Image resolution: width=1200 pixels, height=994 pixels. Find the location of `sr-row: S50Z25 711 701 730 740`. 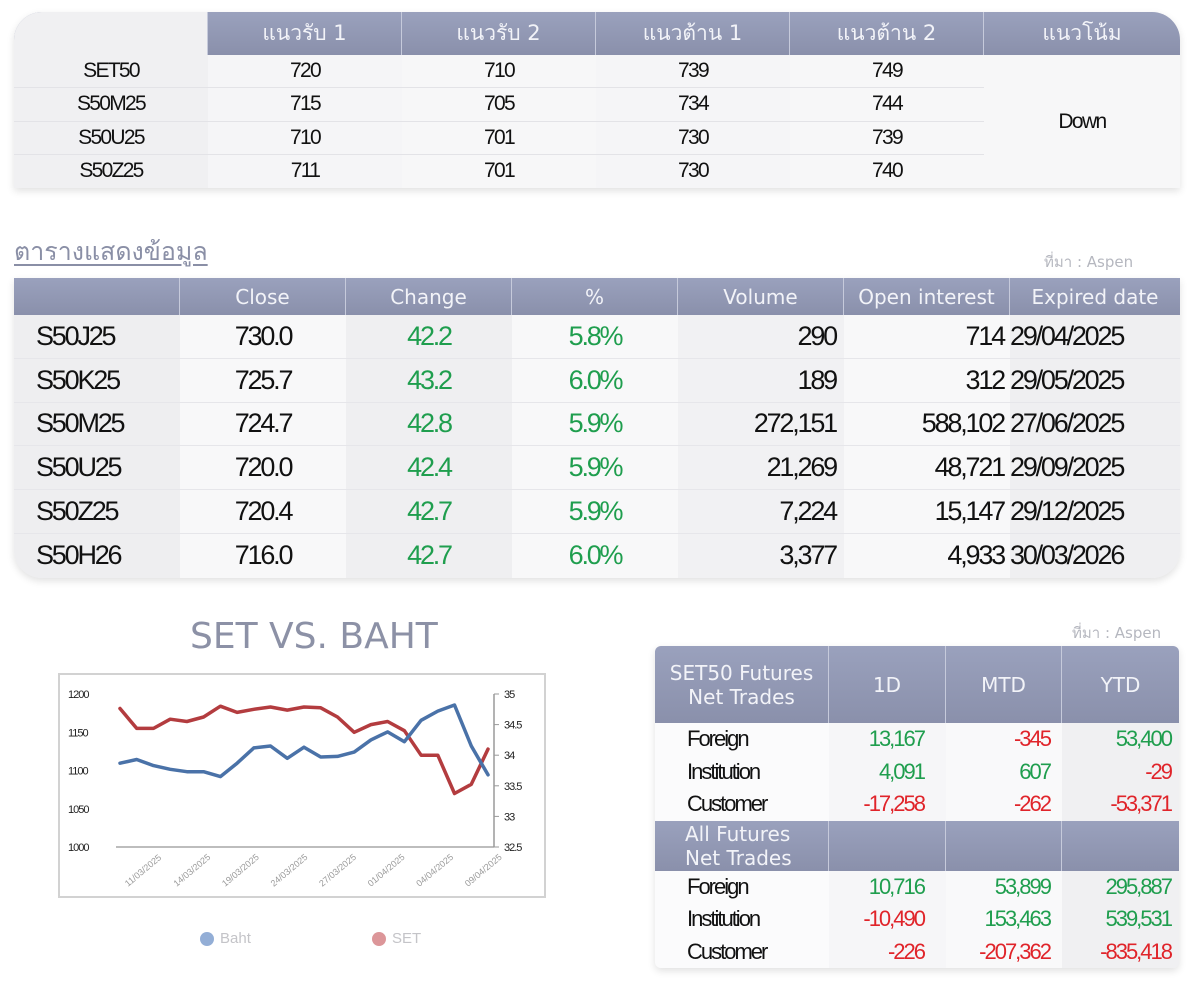

sr-row: S50Z25 711 701 730 740 is located at coordinates (499, 171).